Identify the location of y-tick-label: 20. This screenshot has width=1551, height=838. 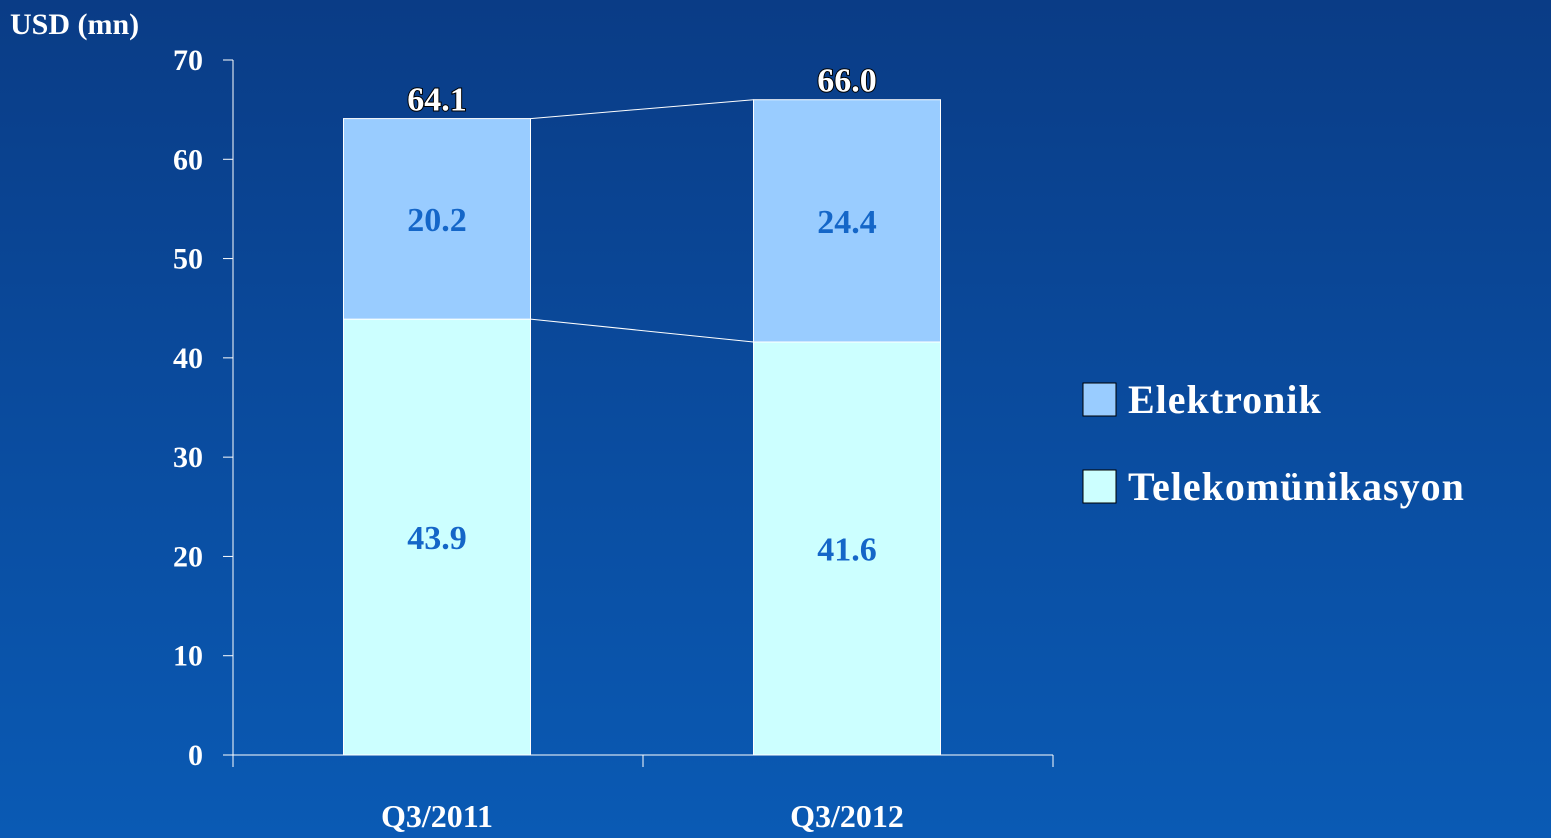
(188, 556).